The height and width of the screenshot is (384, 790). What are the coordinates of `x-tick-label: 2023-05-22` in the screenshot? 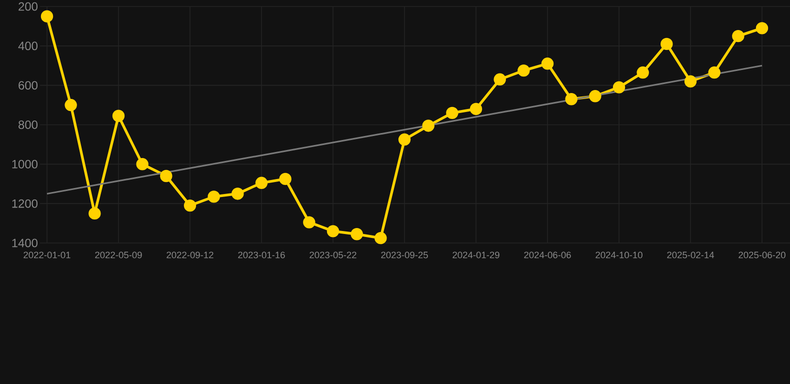 It's located at (333, 255).